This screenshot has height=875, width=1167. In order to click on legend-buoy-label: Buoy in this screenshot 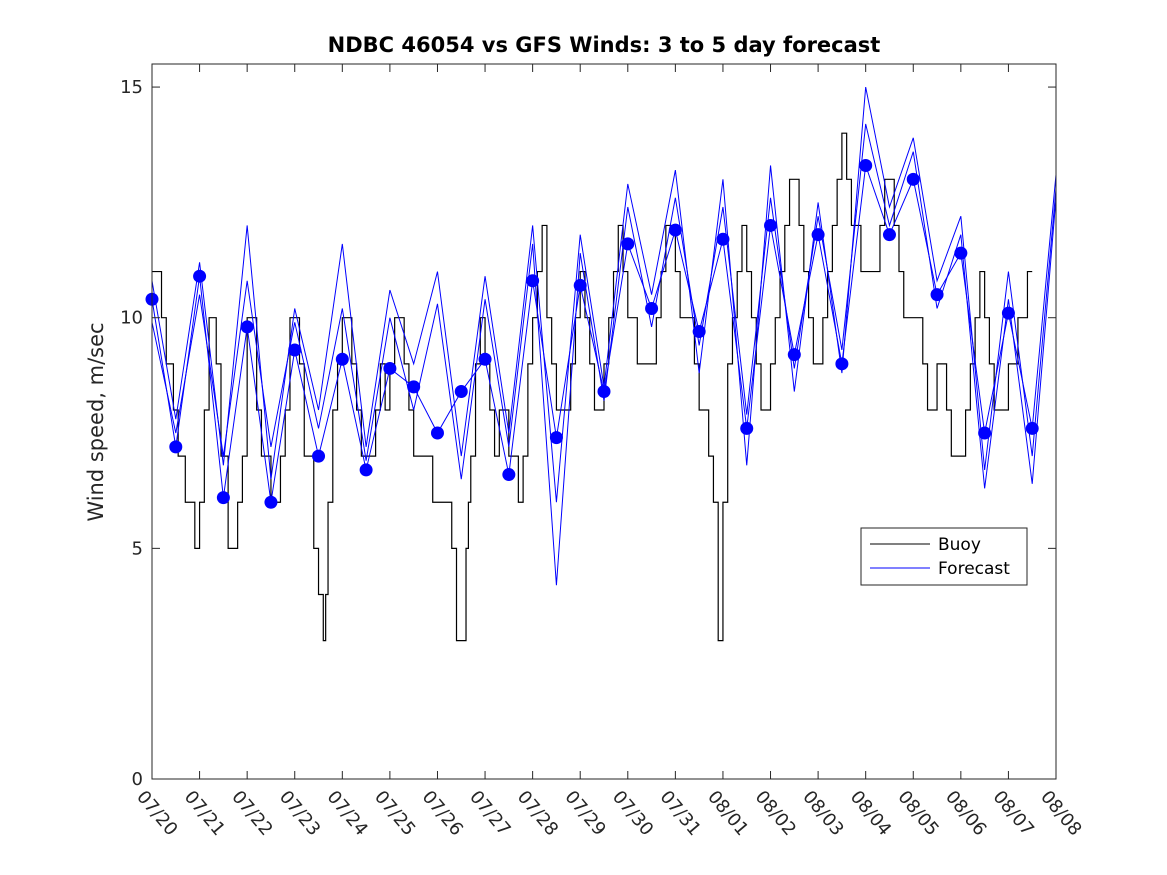, I will do `click(959, 545)`.